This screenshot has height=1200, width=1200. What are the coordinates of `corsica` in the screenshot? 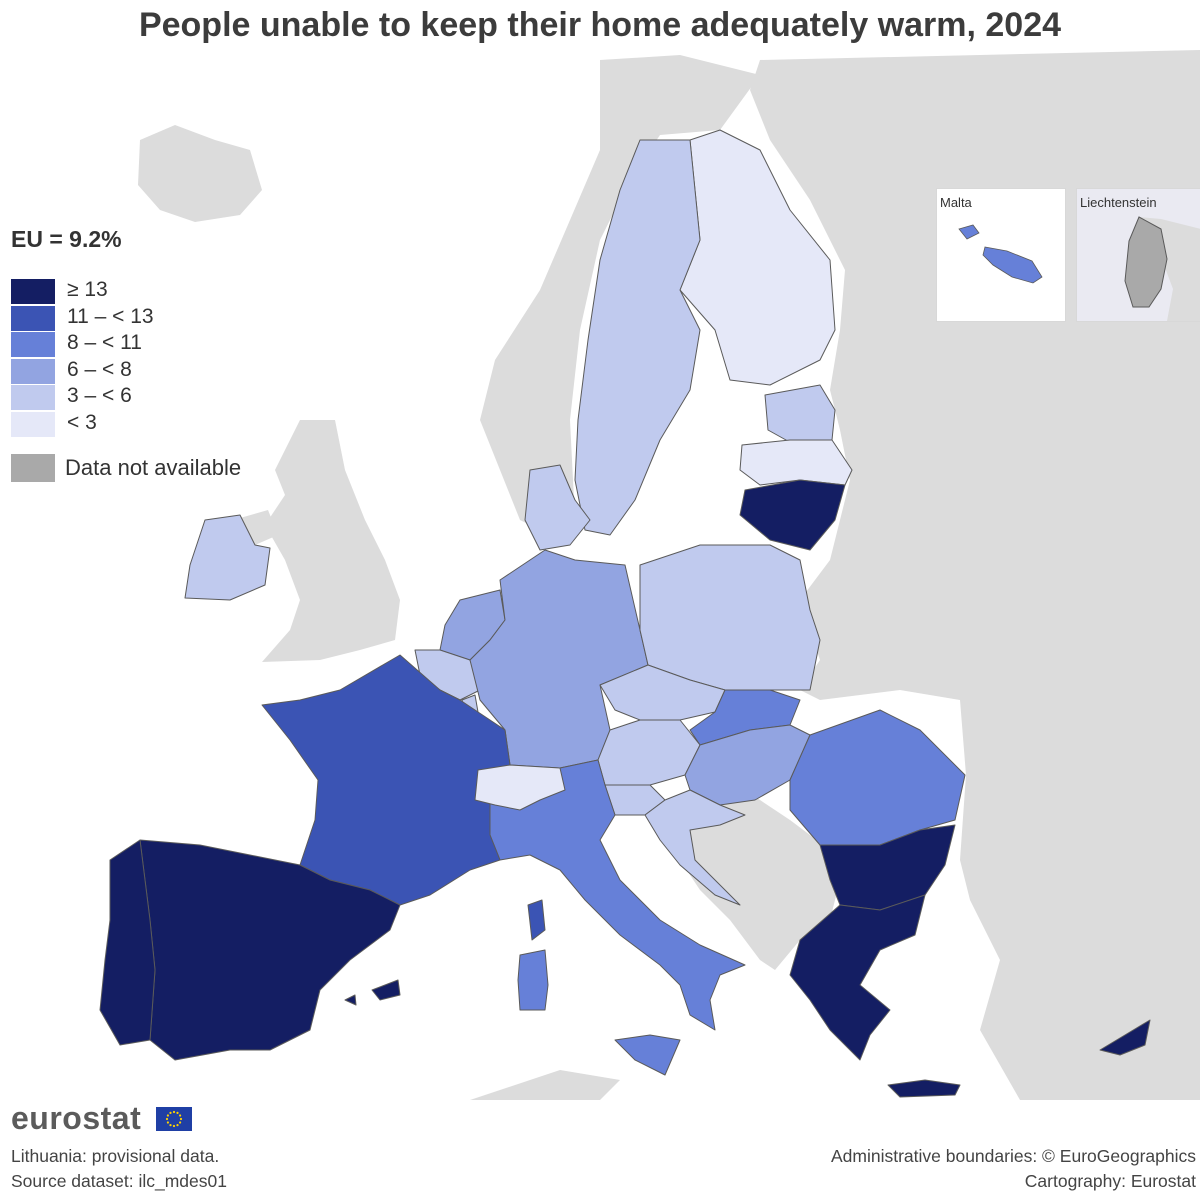 It's located at (536, 920).